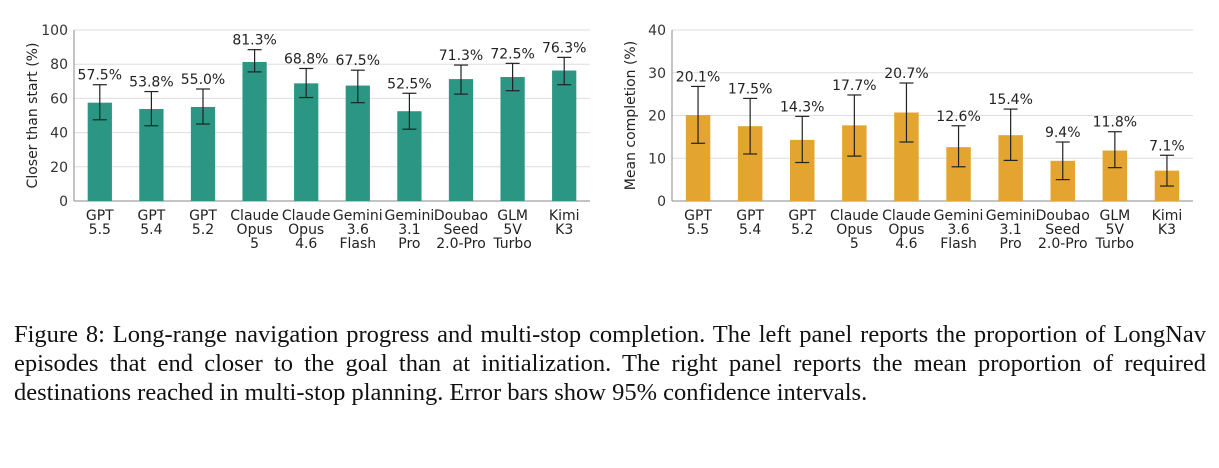 This screenshot has height=468, width=1219. I want to click on y-tick-label: 20, so click(59, 168).